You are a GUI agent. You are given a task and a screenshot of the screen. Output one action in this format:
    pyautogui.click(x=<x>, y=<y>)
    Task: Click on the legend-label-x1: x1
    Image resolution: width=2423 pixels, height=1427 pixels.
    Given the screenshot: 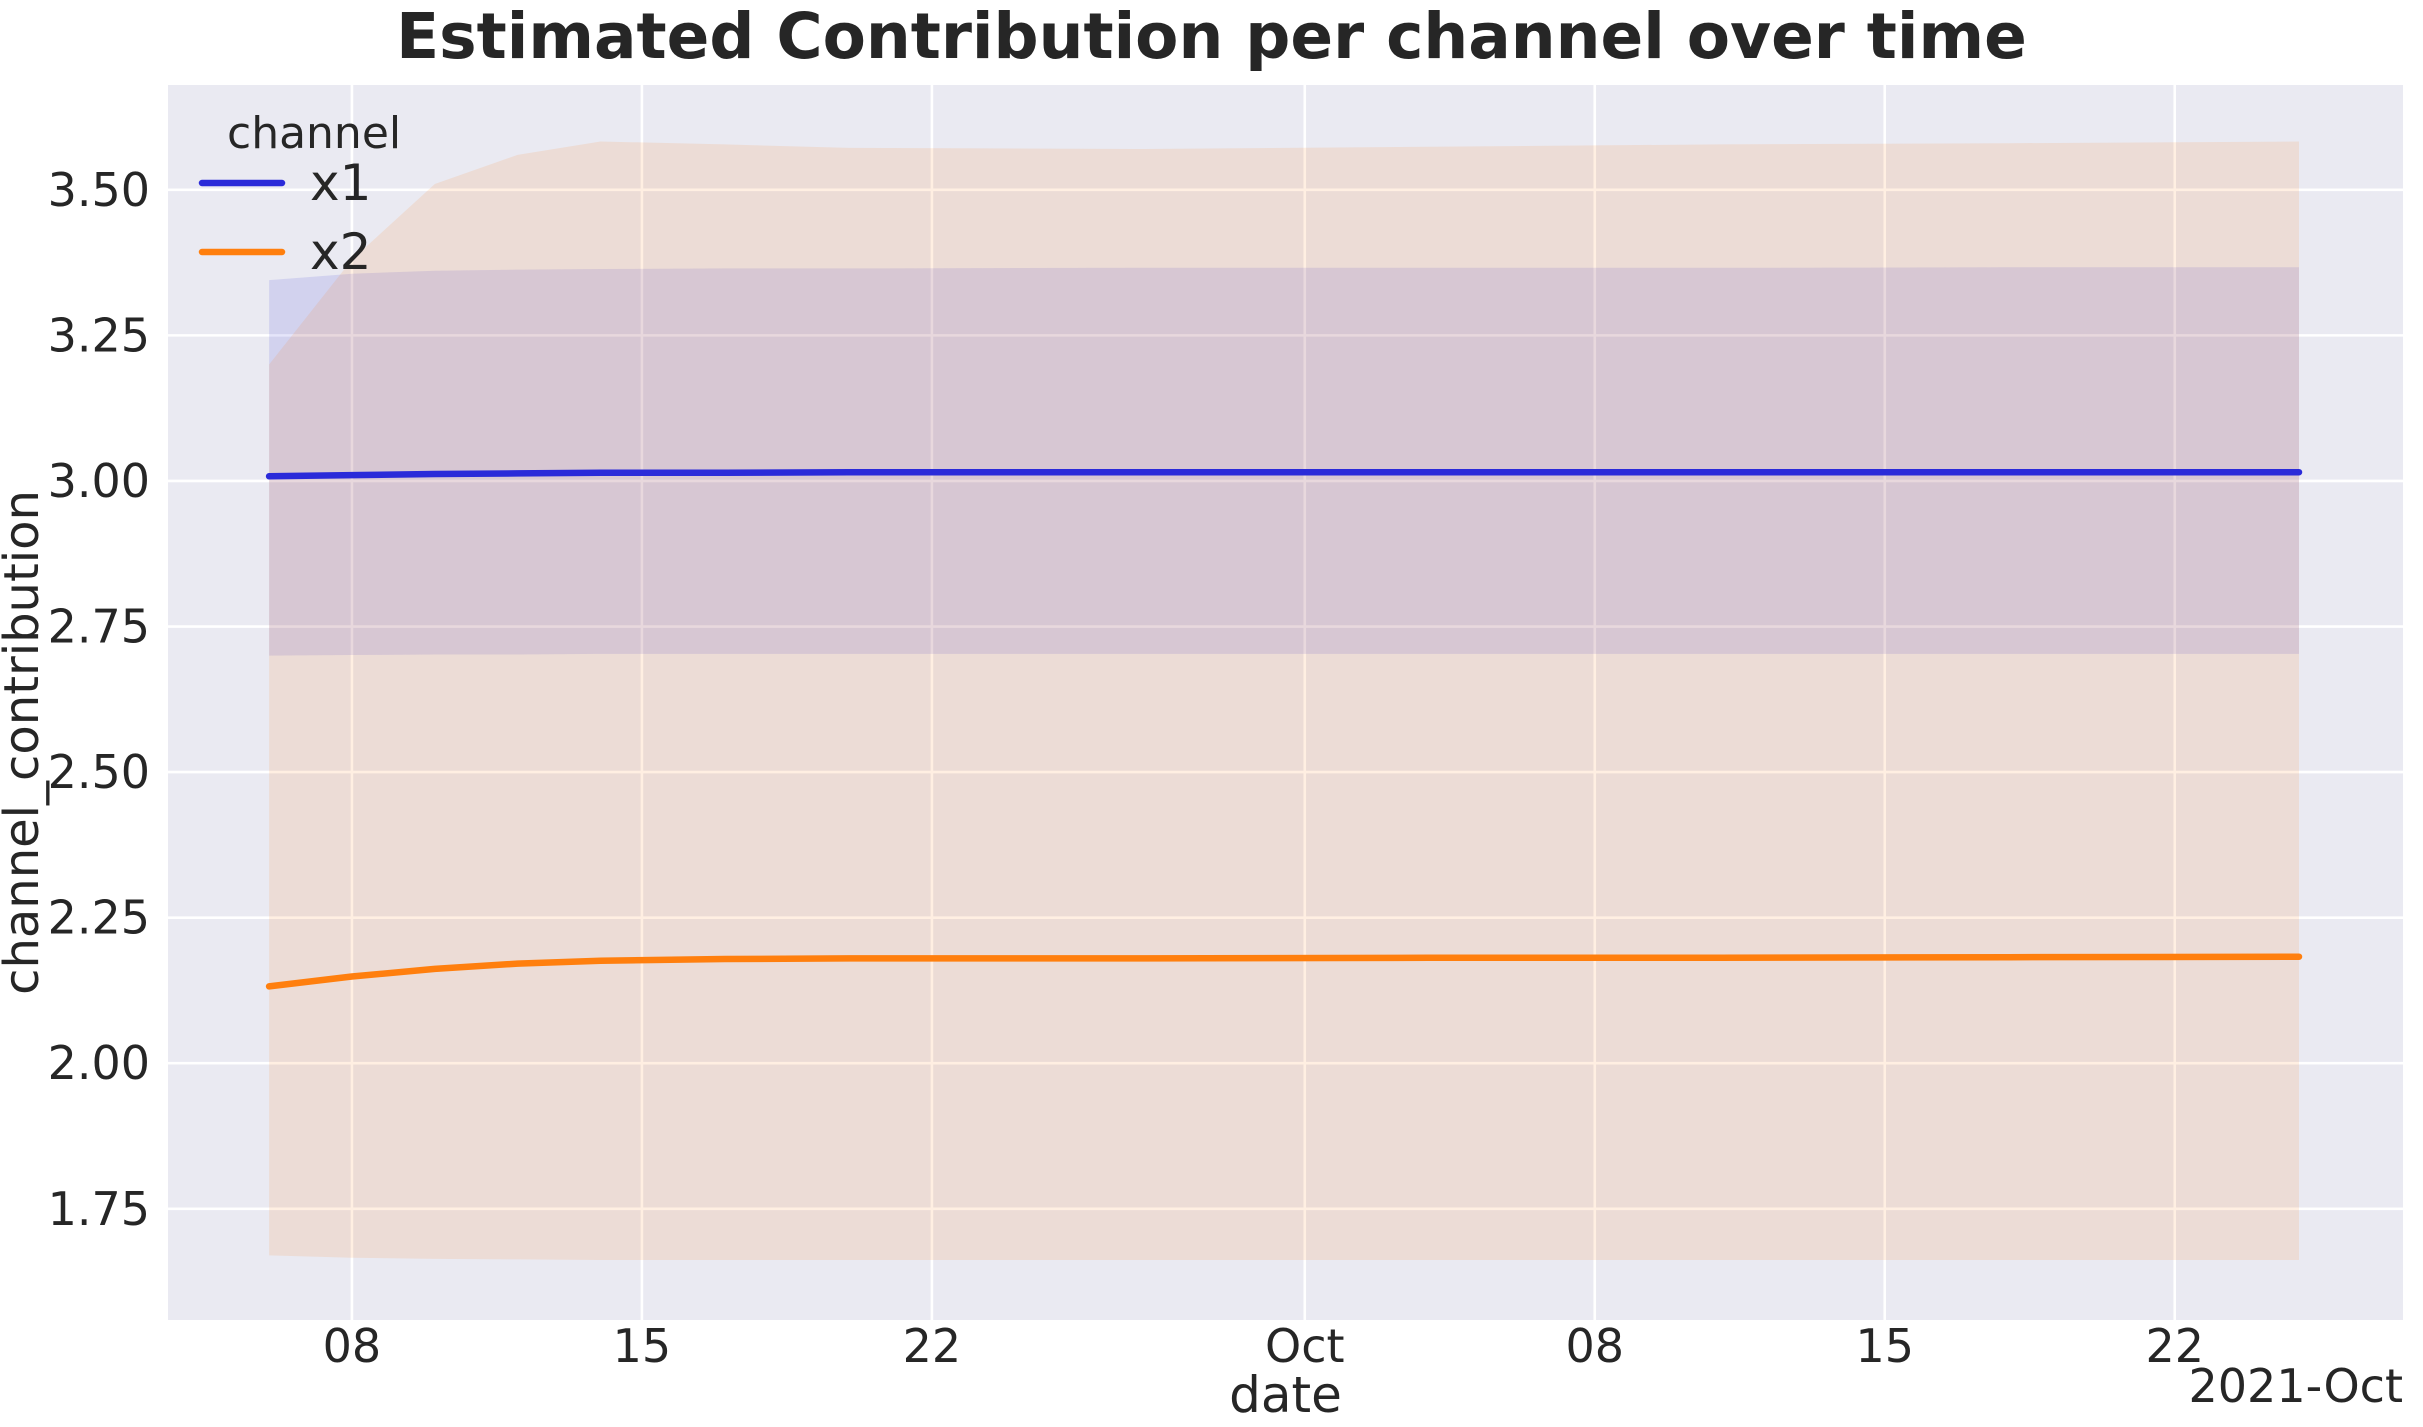 What is the action you would take?
    pyautogui.click(x=340, y=183)
    